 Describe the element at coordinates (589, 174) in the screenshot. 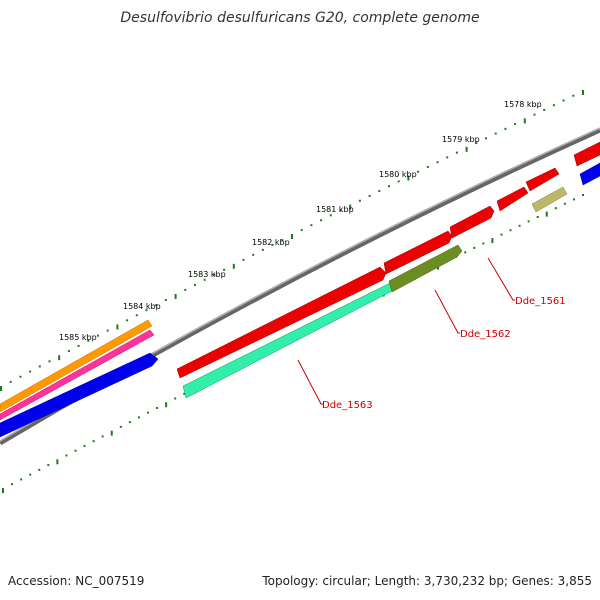

I see `cds-blue-right` at that location.